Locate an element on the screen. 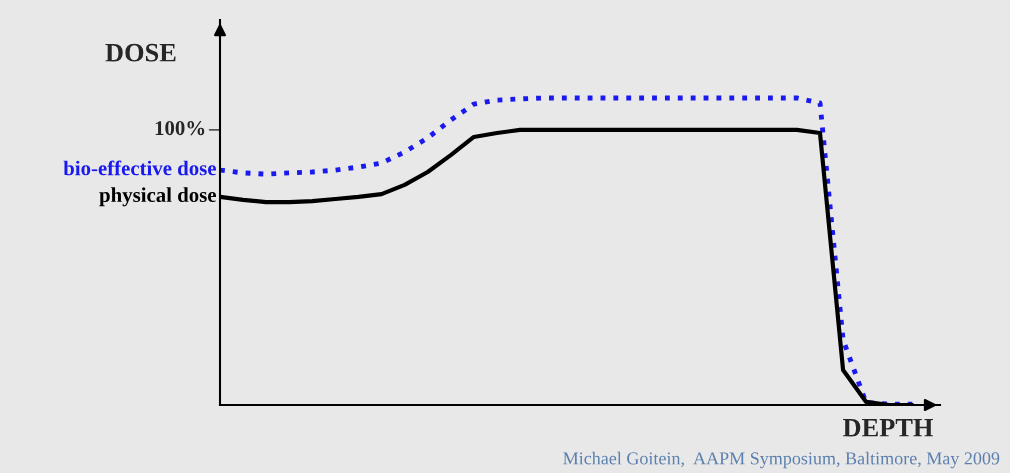 This screenshot has width=1010, height=473. series-label: physical dose is located at coordinates (157, 197).